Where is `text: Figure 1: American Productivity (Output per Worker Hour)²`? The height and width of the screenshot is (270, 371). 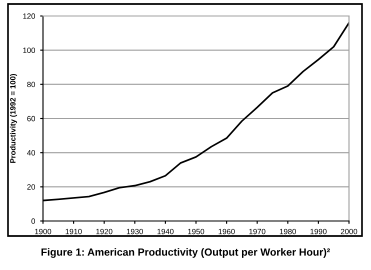
text: Figure 1: American Productivity (Output per Worker Hour)² is located at coordinates (186, 253).